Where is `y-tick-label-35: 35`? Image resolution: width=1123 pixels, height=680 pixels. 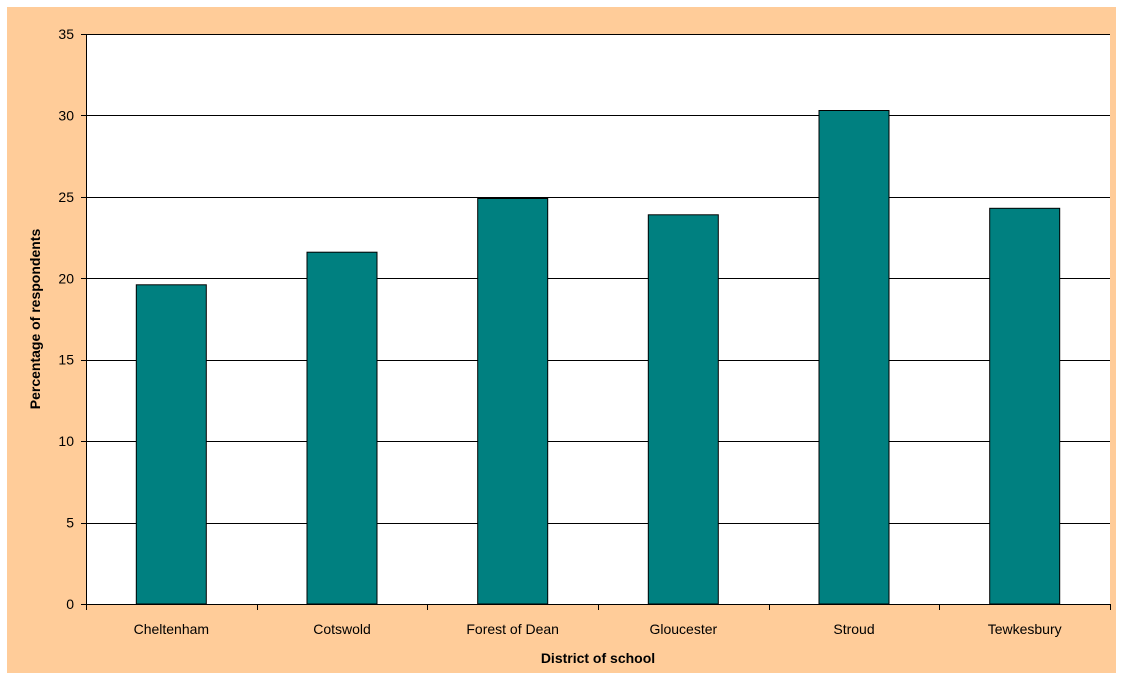 y-tick-label-35: 35 is located at coordinates (66, 34).